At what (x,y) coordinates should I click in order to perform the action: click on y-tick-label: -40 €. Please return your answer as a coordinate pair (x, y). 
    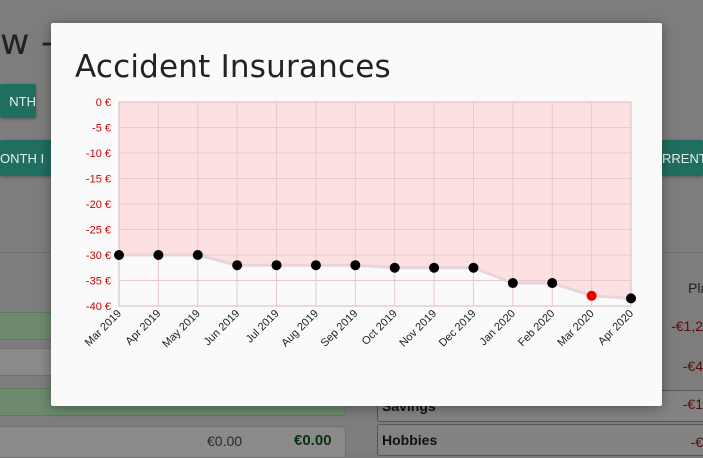
    Looking at the image, I should click on (98, 307).